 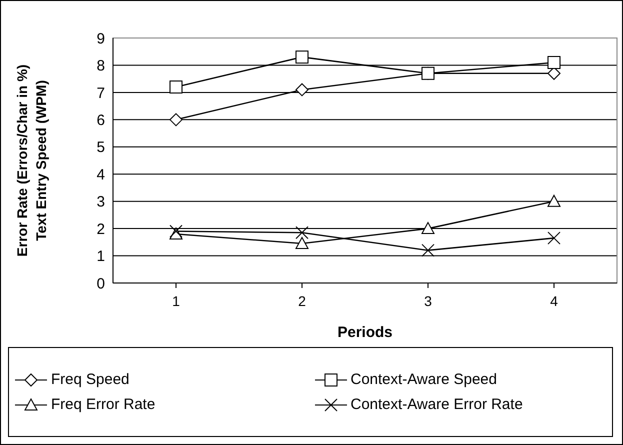 I want to click on y-tick-label: 6, so click(x=100, y=120).